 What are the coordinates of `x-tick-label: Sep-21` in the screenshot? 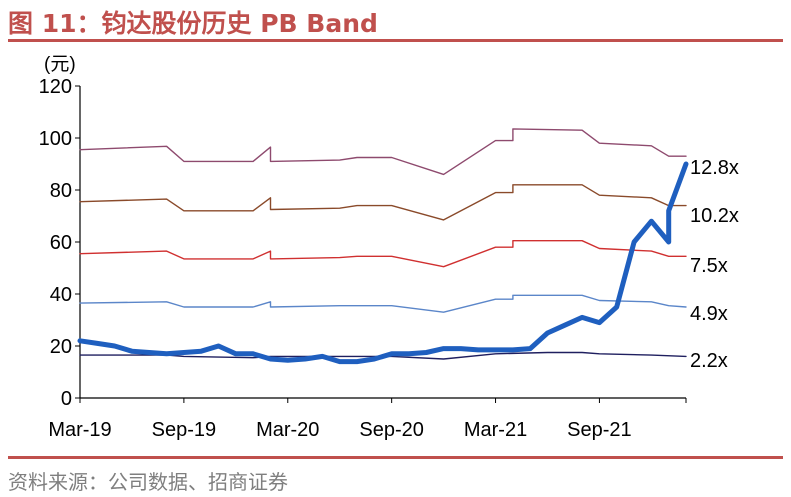 It's located at (599, 430).